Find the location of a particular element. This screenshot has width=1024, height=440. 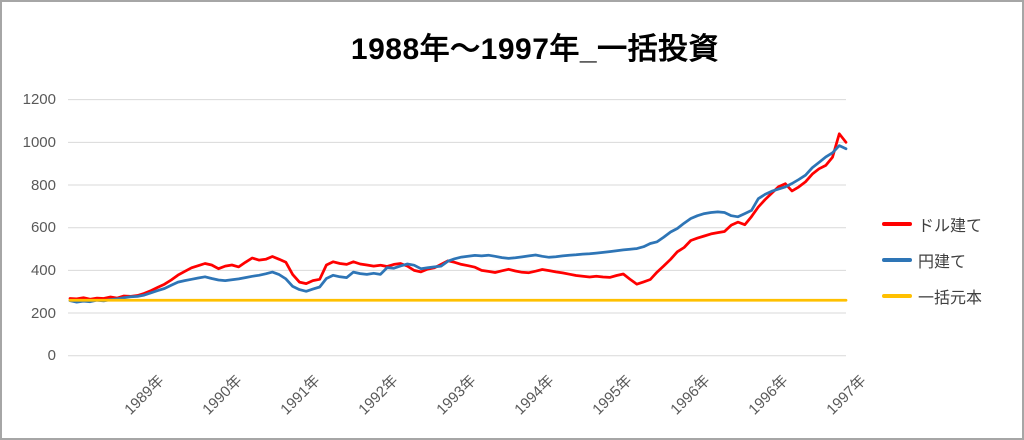

dollar-line-swatch-icon is located at coordinates (897, 224).